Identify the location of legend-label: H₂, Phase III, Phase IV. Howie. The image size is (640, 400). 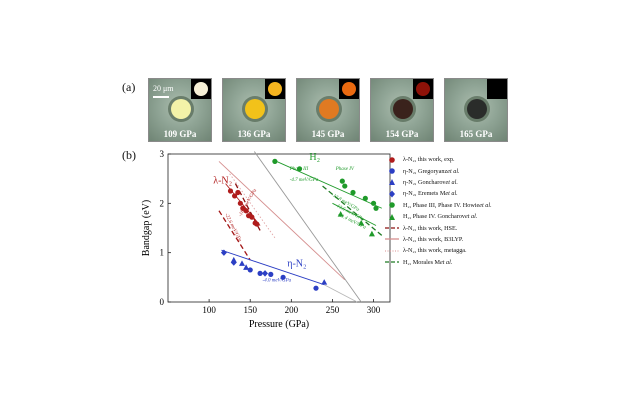
(441, 205).